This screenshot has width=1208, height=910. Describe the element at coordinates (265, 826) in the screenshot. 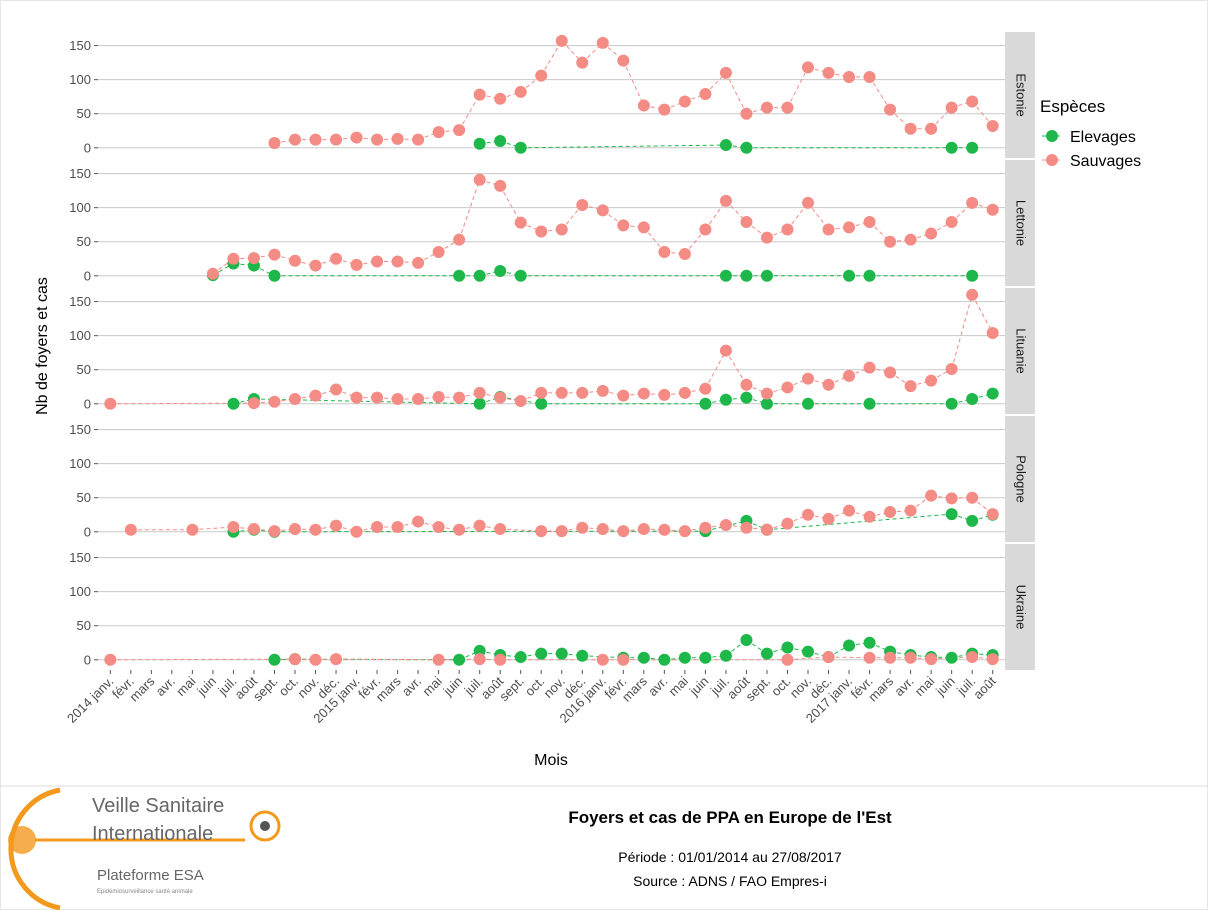

I see `logo-eye` at that location.